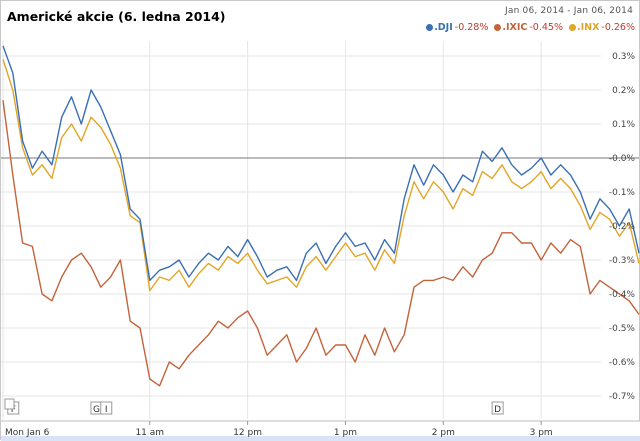  What do you see at coordinates (623, 125) in the screenshot?
I see `y-tick-label: 0.1%` at bounding box center [623, 125].